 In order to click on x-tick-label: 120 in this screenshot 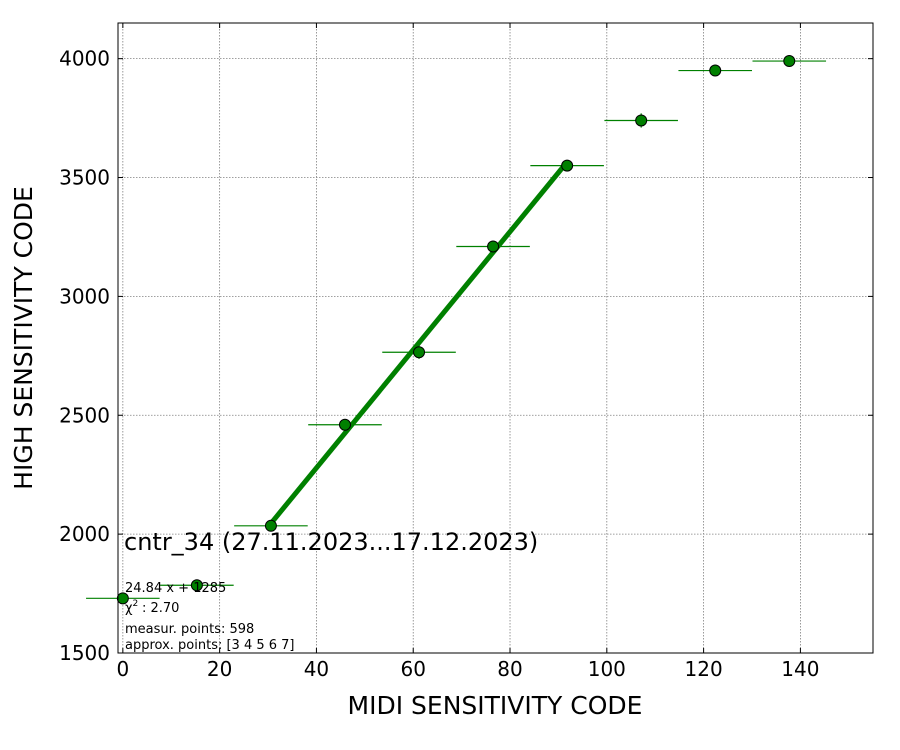, I will do `click(704, 669)`.